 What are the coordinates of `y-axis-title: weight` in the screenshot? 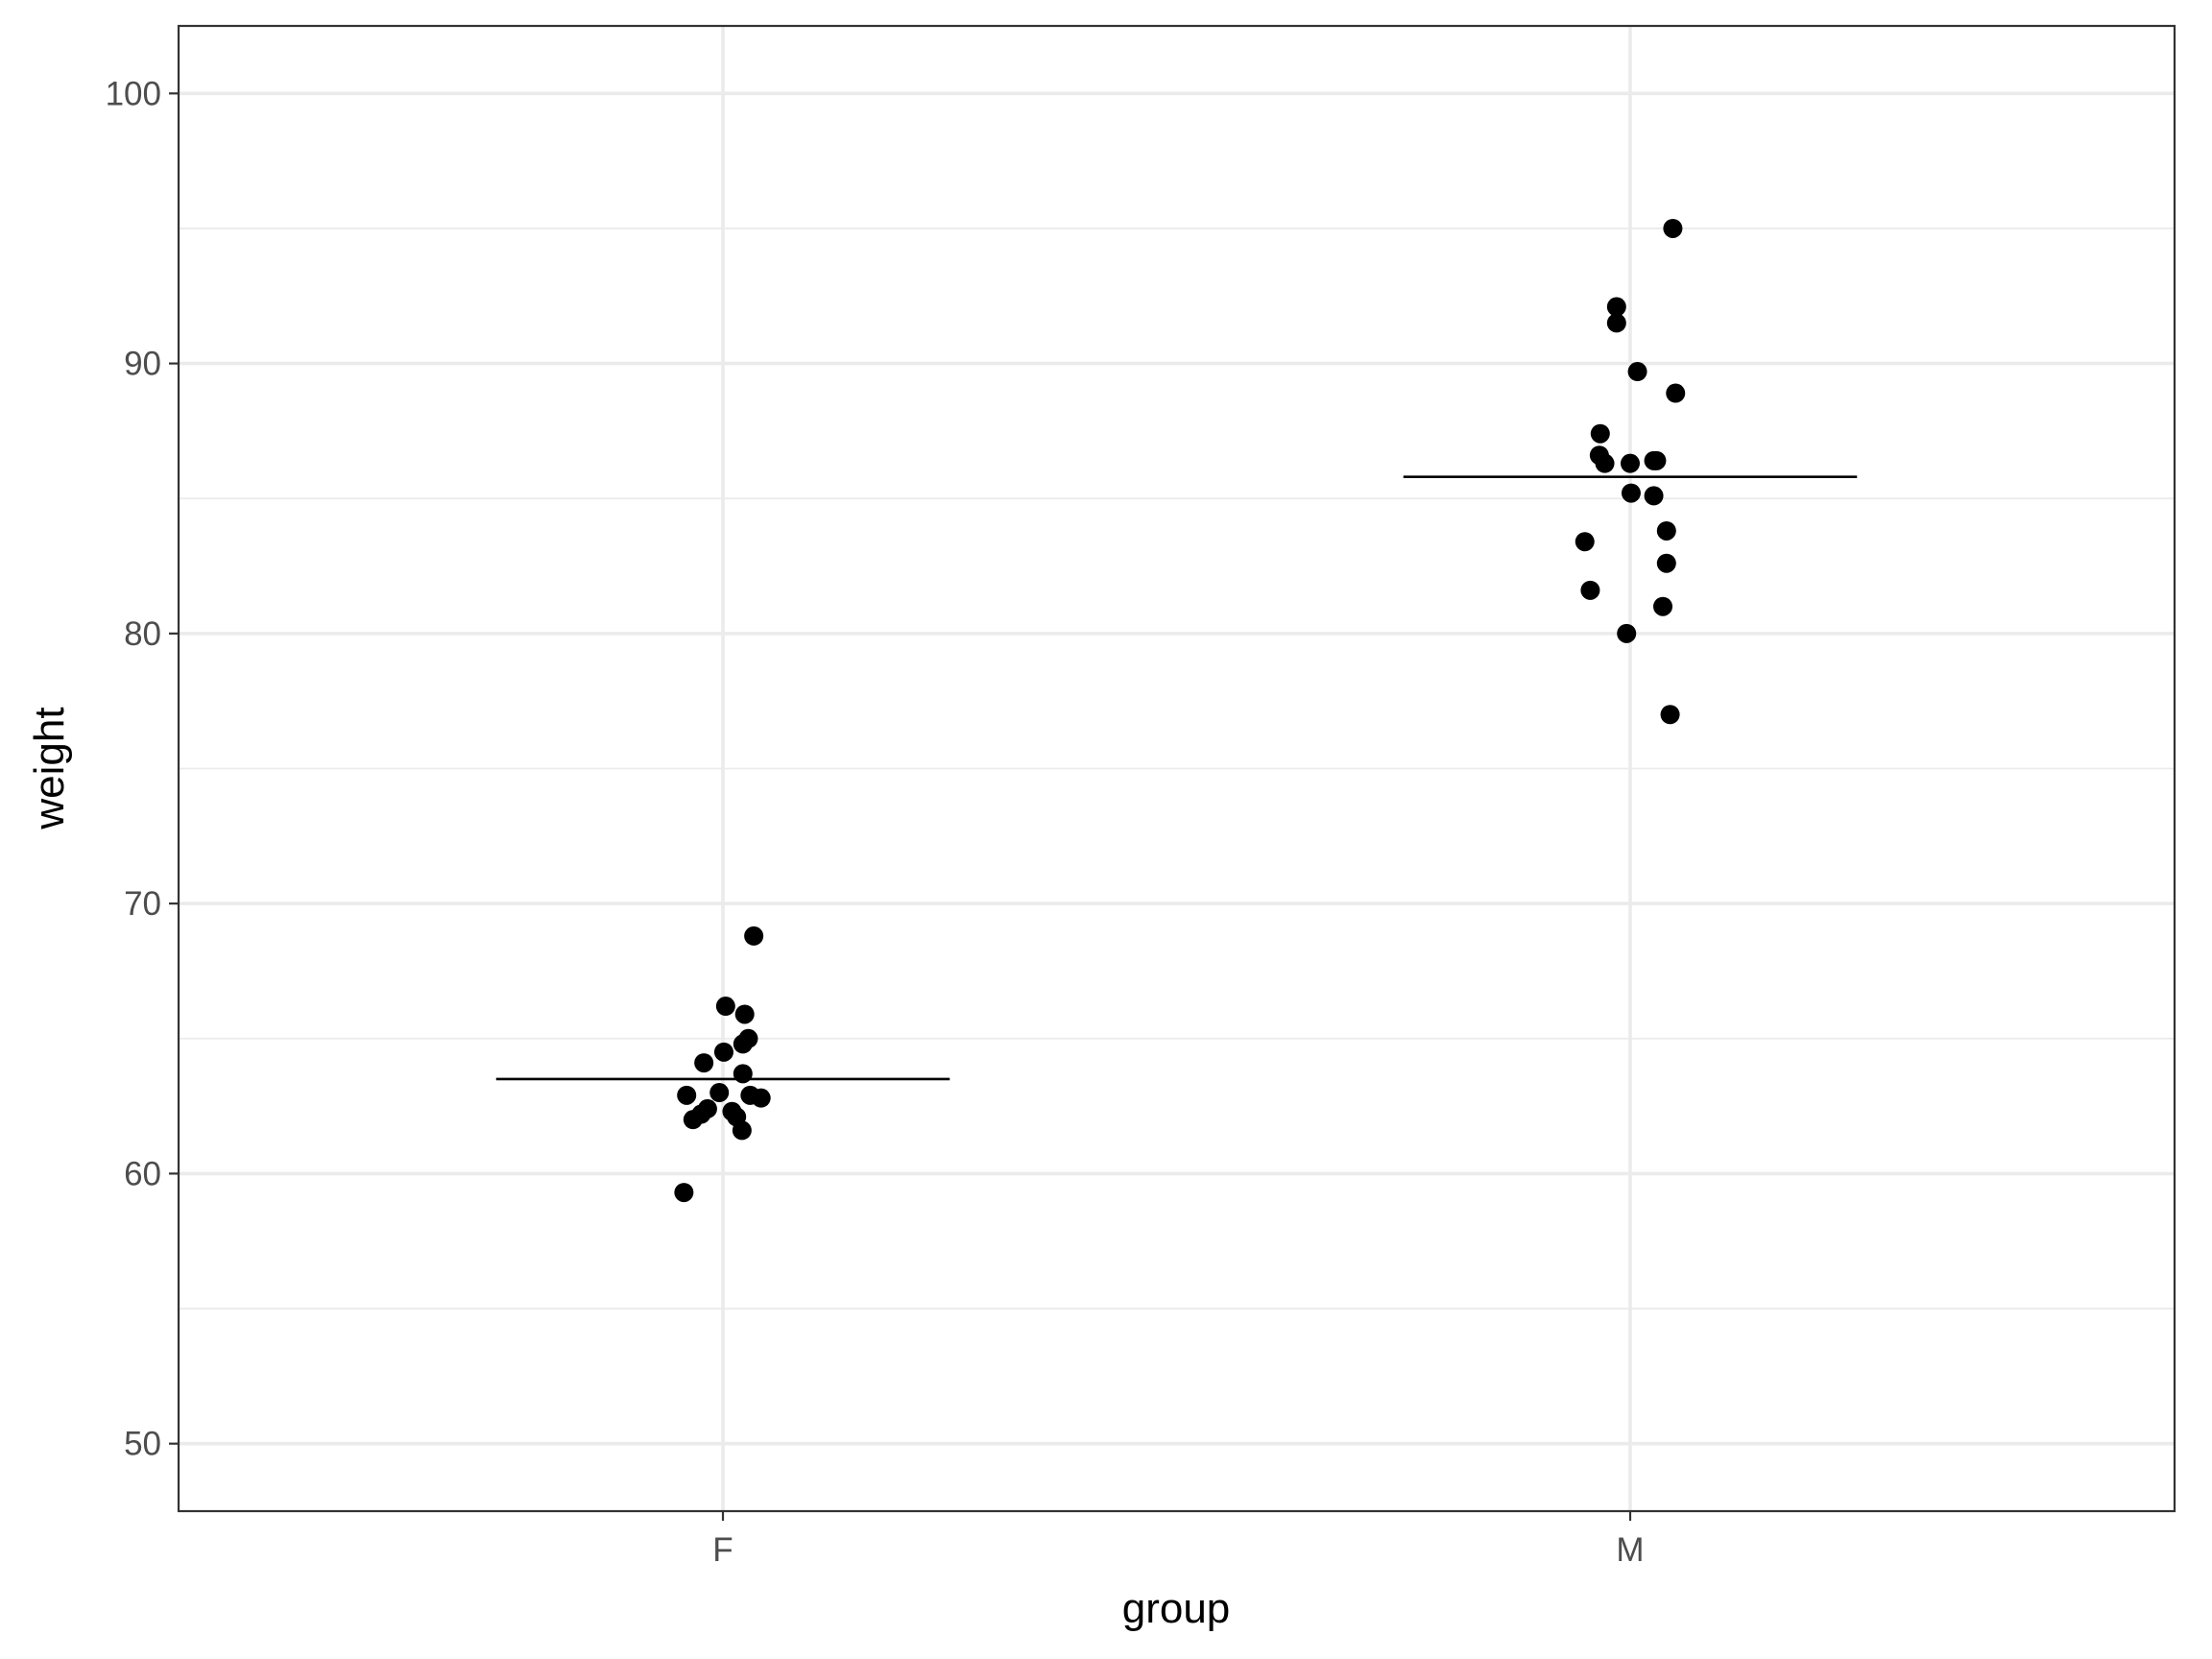 It's located at (49, 768).